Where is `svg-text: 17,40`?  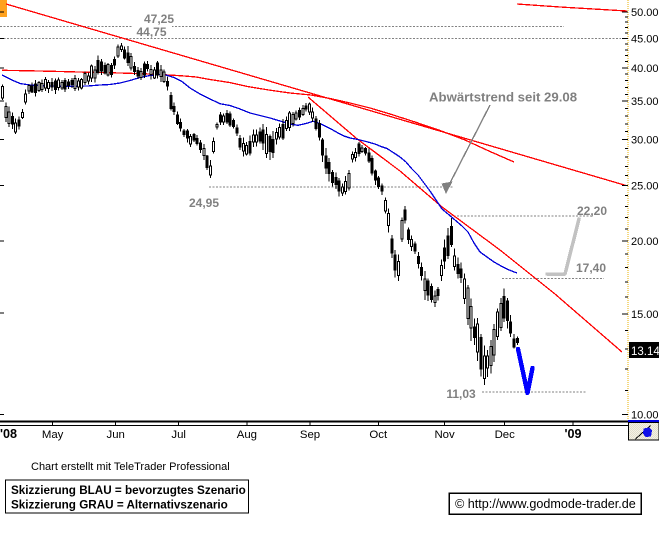 svg-text: 17,40 is located at coordinates (591, 268).